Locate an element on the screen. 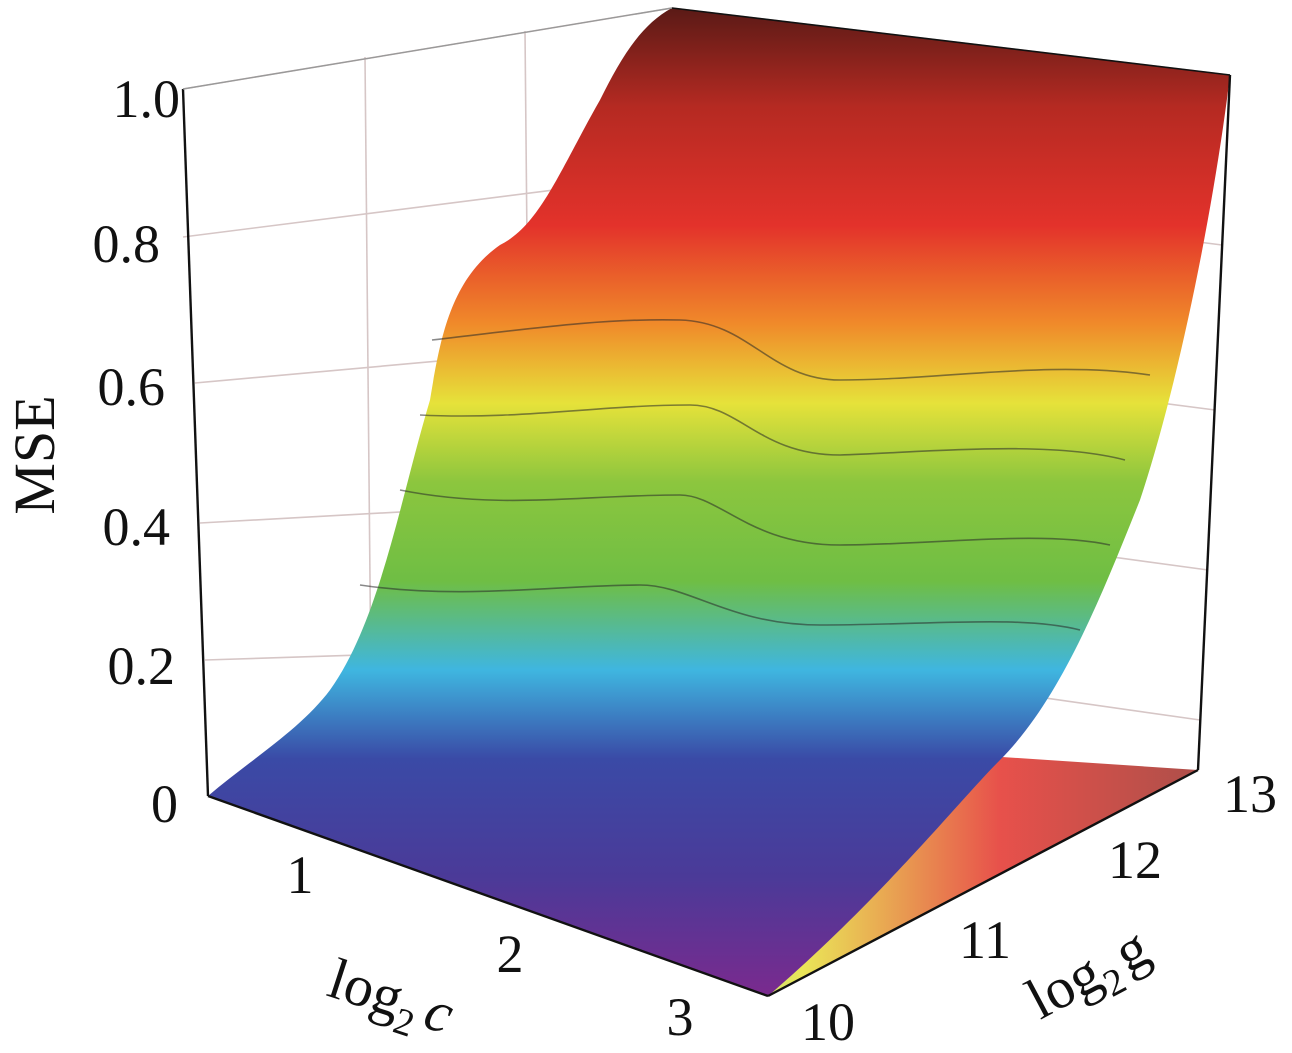 The image size is (1292, 1053). x-ticks: 1 2 3 is located at coordinates (490, 946).